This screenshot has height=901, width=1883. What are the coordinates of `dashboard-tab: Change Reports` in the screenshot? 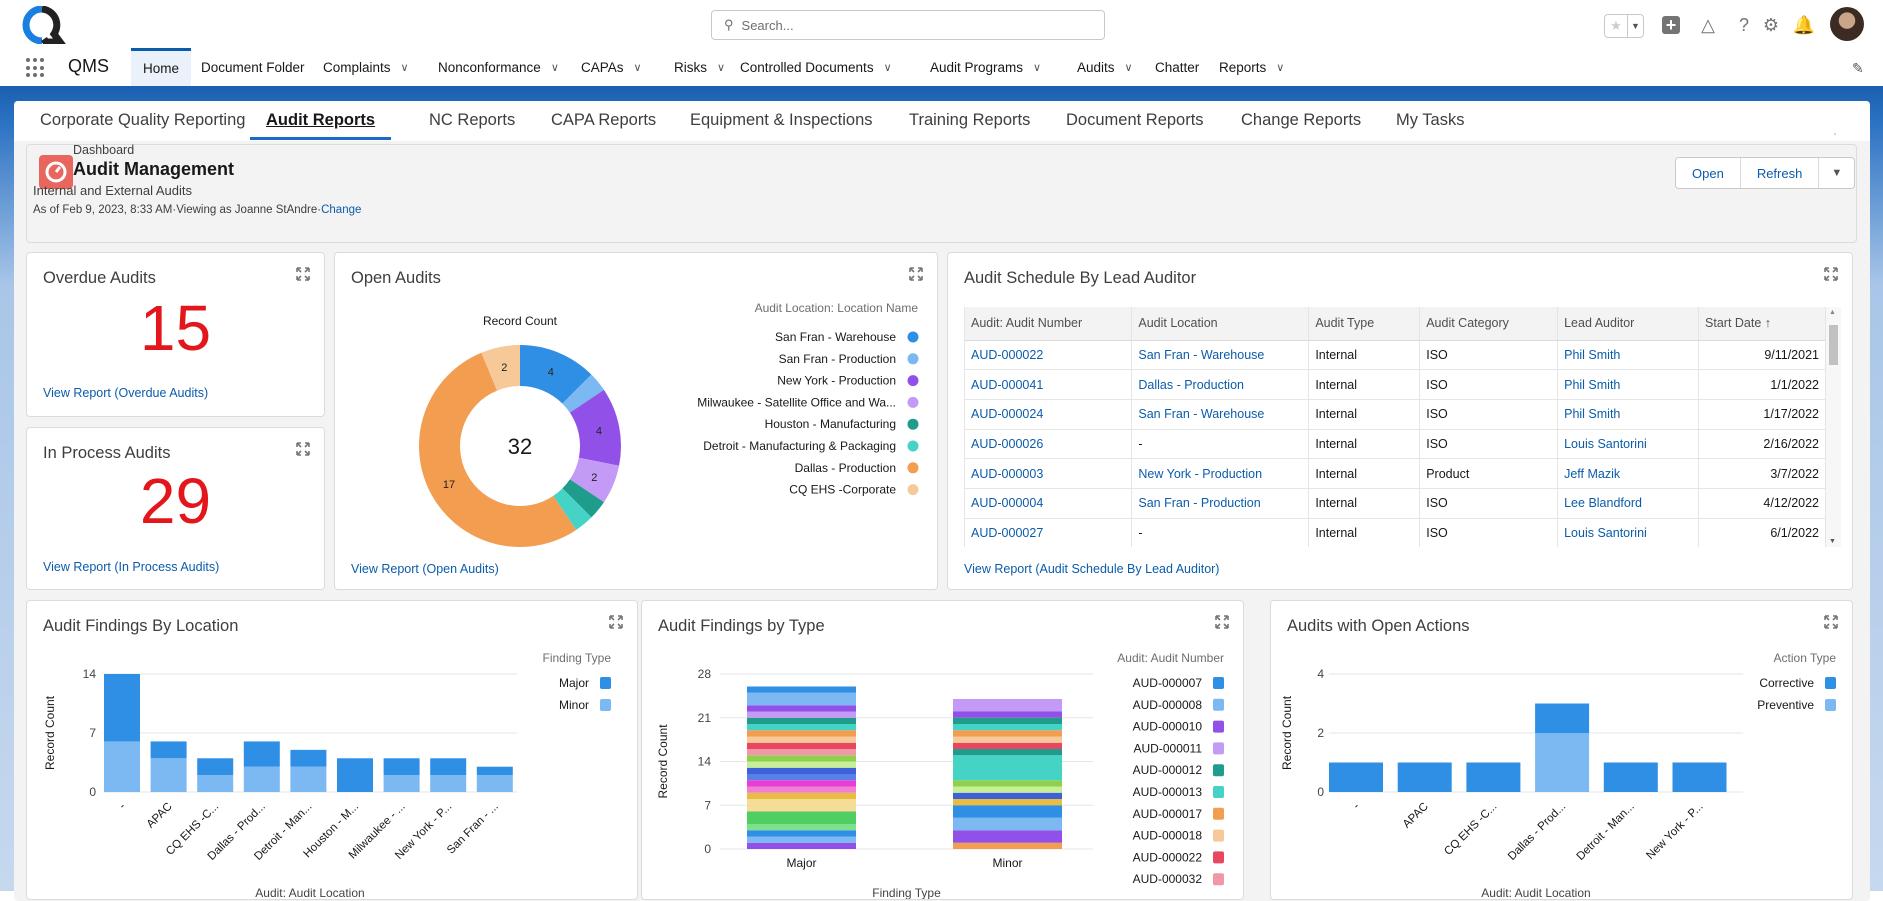 It's located at (1301, 120).